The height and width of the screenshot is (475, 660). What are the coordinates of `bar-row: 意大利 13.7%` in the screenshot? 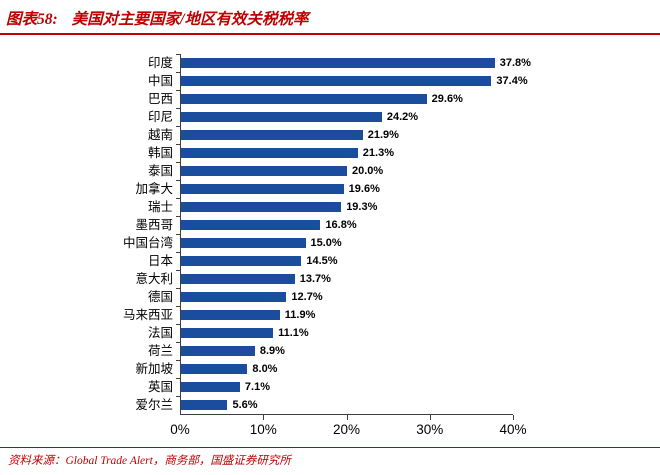 It's located at (330, 278).